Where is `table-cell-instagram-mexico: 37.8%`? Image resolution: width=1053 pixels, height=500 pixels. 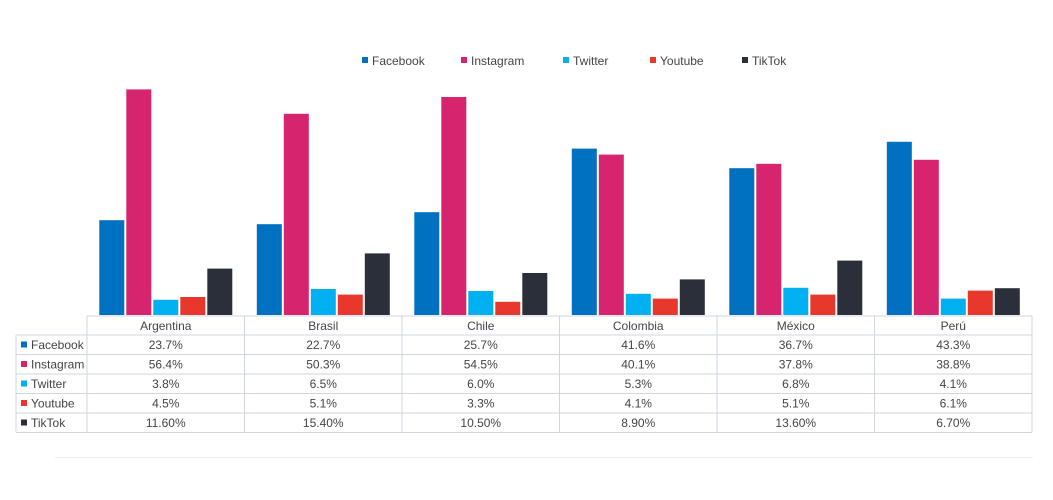
table-cell-instagram-mexico: 37.8% is located at coordinates (796, 365).